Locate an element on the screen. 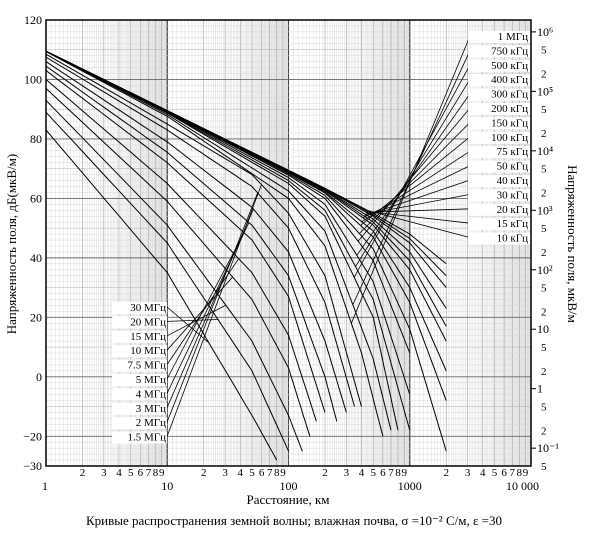 The image size is (589, 537). y-tick-label-left: 0 is located at coordinates (39, 377).